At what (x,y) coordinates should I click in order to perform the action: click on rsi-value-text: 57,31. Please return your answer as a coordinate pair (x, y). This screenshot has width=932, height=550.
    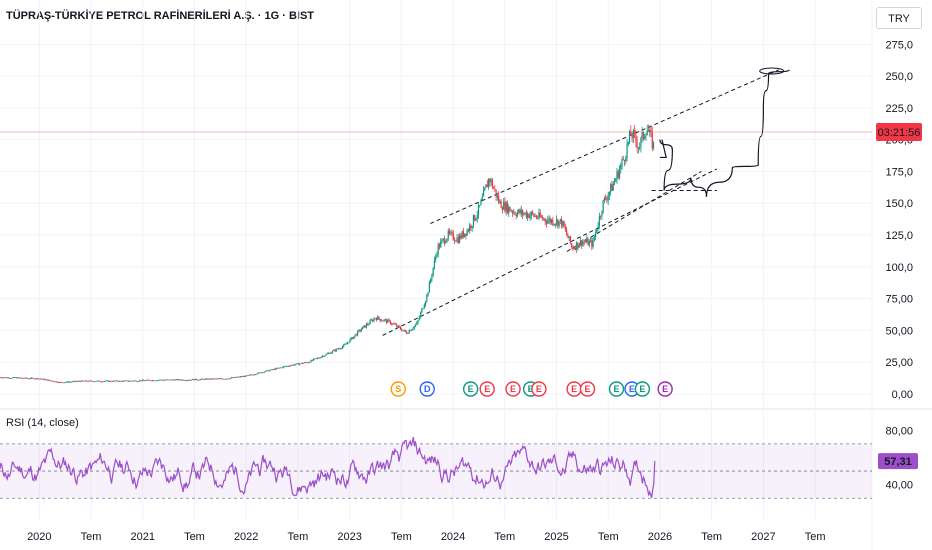
    Looking at the image, I should click on (898, 462).